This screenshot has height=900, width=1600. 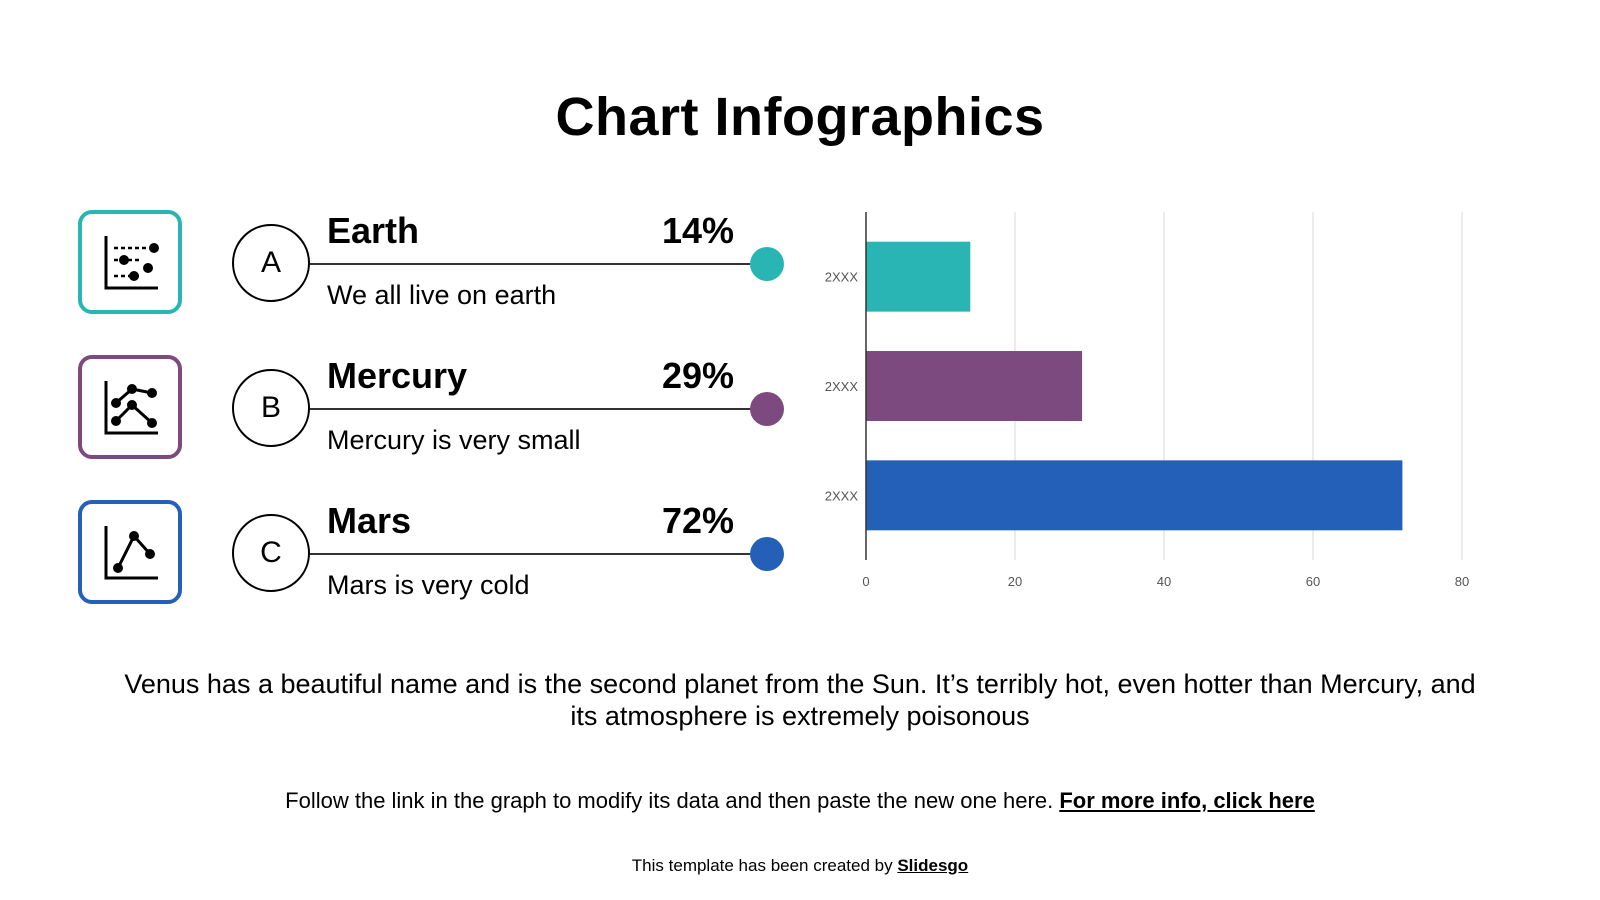 I want to click on x-tick-label: 60, so click(x=1313, y=581).